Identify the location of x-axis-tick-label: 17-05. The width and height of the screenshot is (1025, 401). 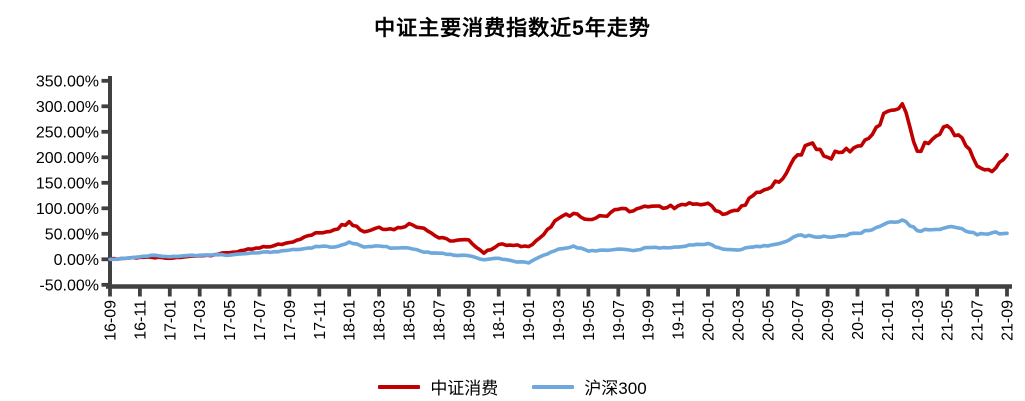
(230, 320).